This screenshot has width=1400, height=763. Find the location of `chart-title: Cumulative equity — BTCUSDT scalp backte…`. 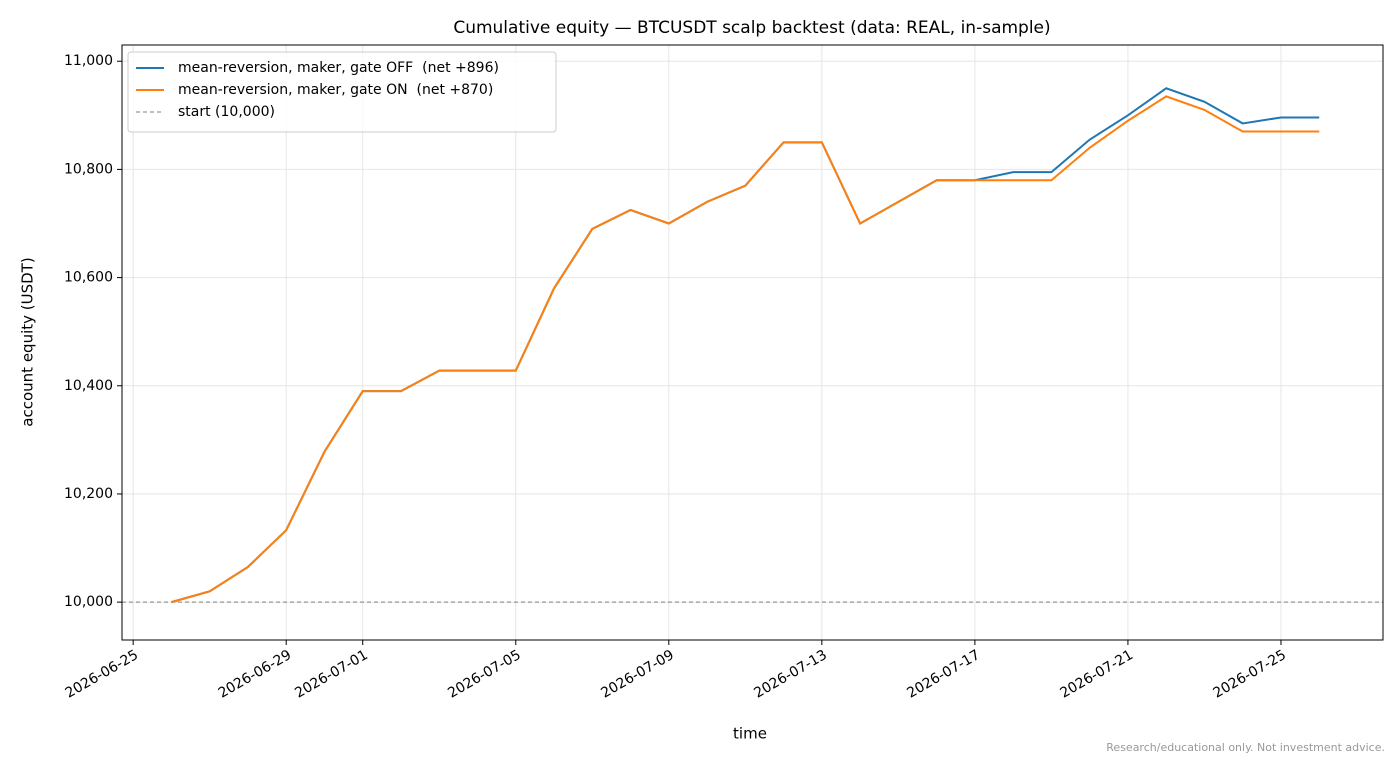

chart-title: Cumulative equity — BTCUSDT scalp backte… is located at coordinates (751, 28).